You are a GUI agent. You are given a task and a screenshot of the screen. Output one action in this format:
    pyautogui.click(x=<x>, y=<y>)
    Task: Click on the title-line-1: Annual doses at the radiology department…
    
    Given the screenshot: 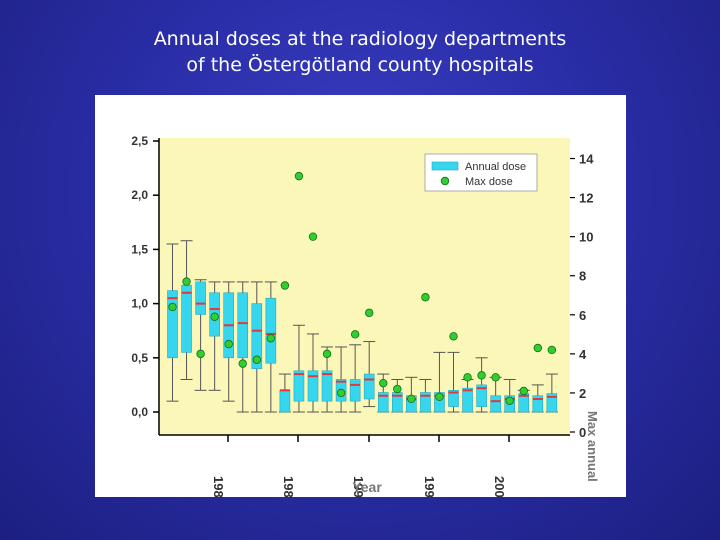 What is the action you would take?
    pyautogui.click(x=360, y=39)
    